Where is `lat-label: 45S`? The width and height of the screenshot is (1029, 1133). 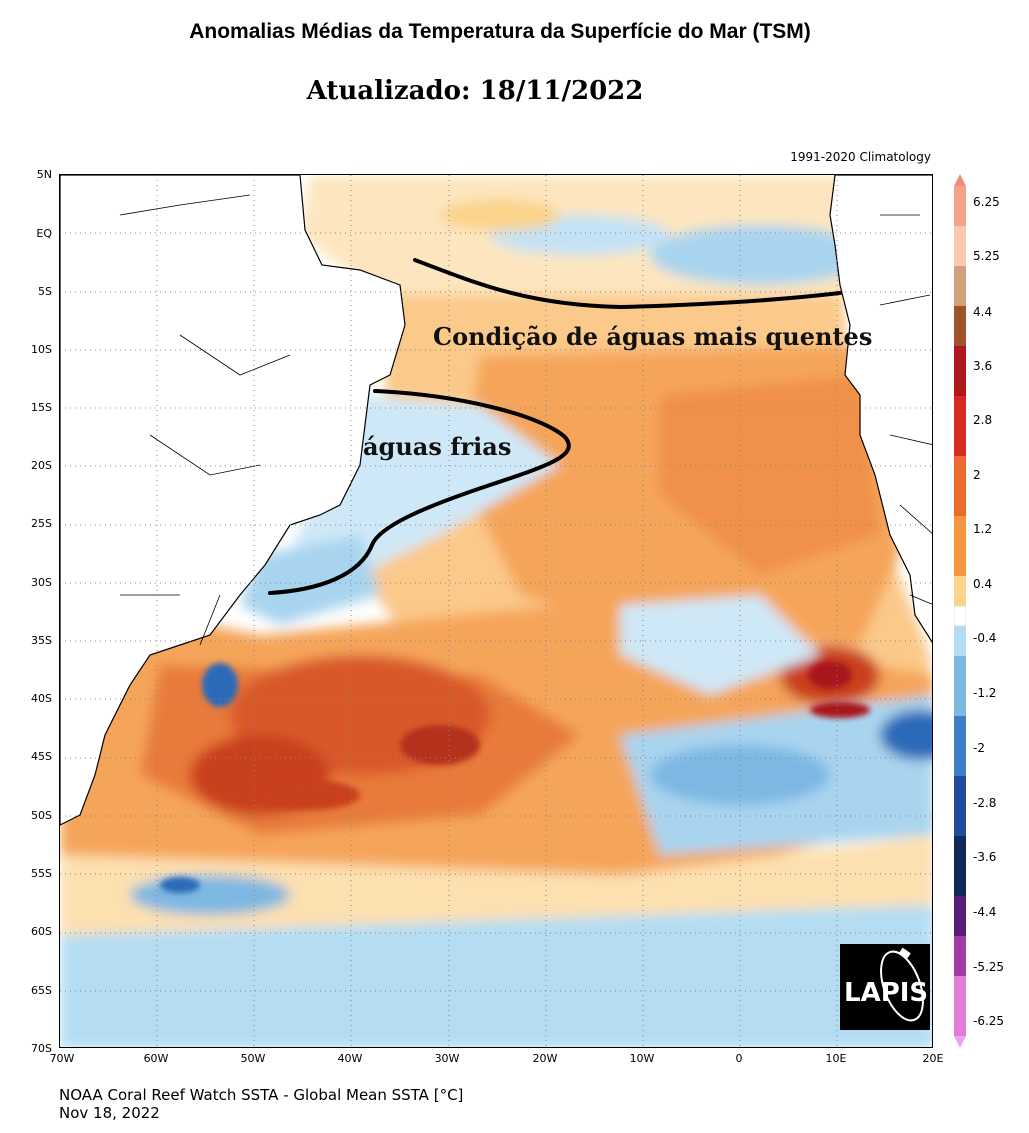
lat-label: 45S is located at coordinates (41, 756).